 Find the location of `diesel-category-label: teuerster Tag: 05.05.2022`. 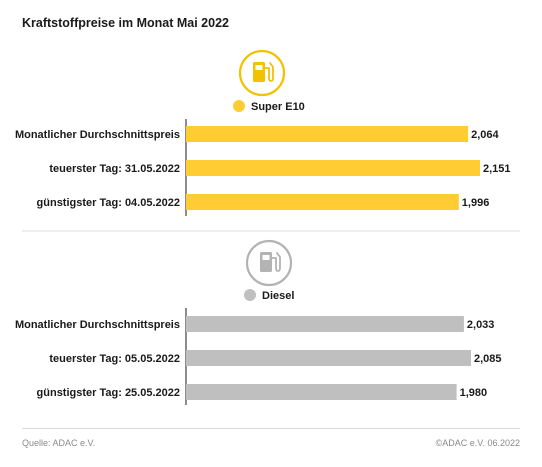

diesel-category-label: teuerster Tag: 05.05.2022 is located at coordinates (114, 359).